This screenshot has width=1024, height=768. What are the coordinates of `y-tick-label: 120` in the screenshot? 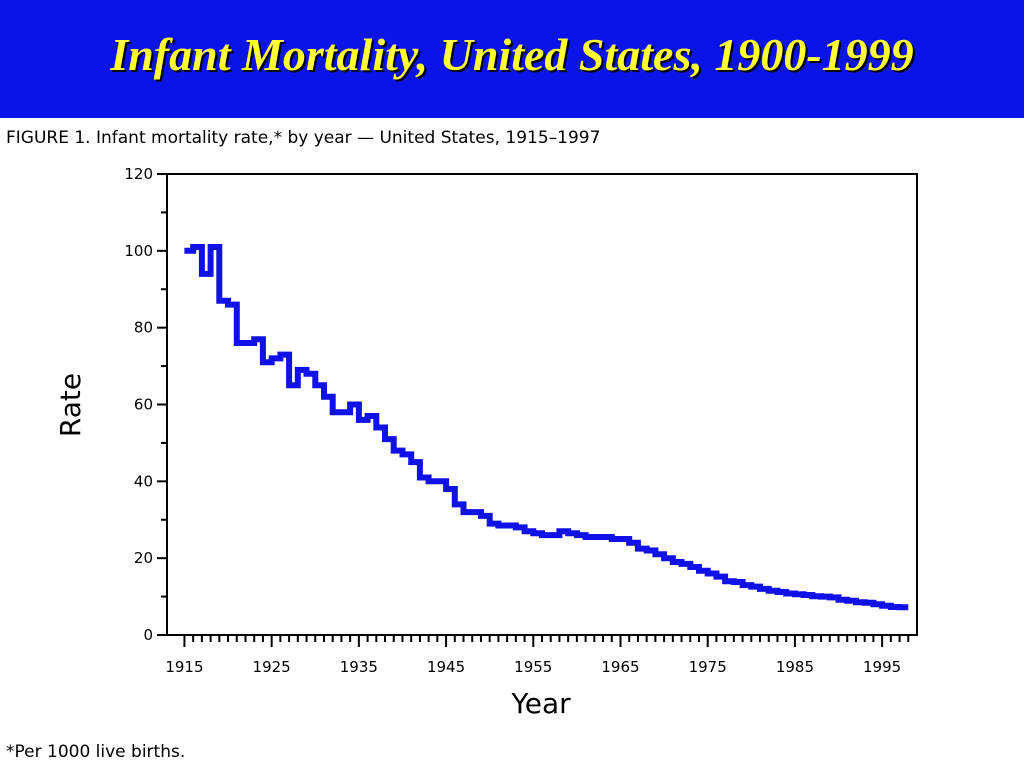 It's located at (138, 174).